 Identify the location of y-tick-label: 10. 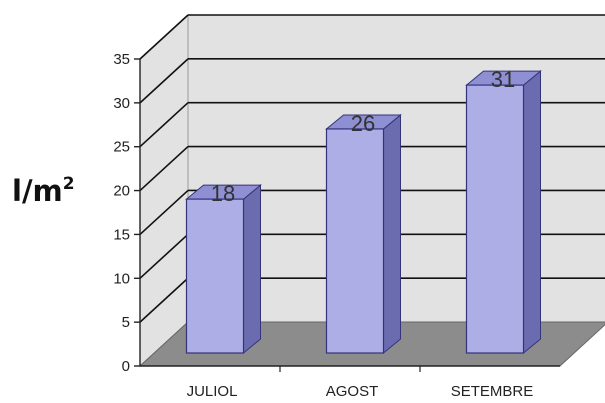
(121, 278).